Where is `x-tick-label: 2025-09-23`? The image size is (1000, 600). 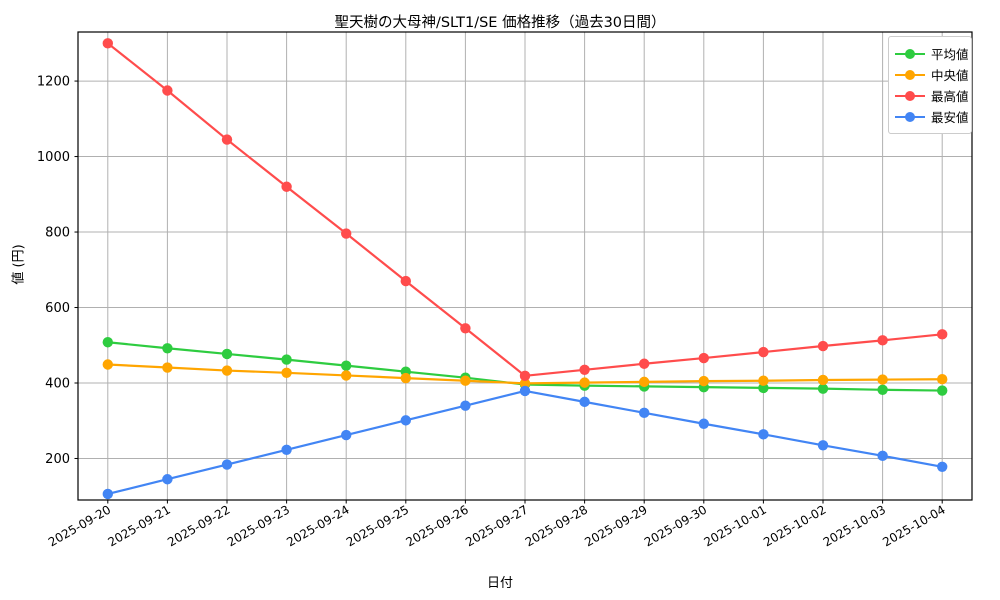
x-tick-label: 2025-09-23 is located at coordinates (258, 525).